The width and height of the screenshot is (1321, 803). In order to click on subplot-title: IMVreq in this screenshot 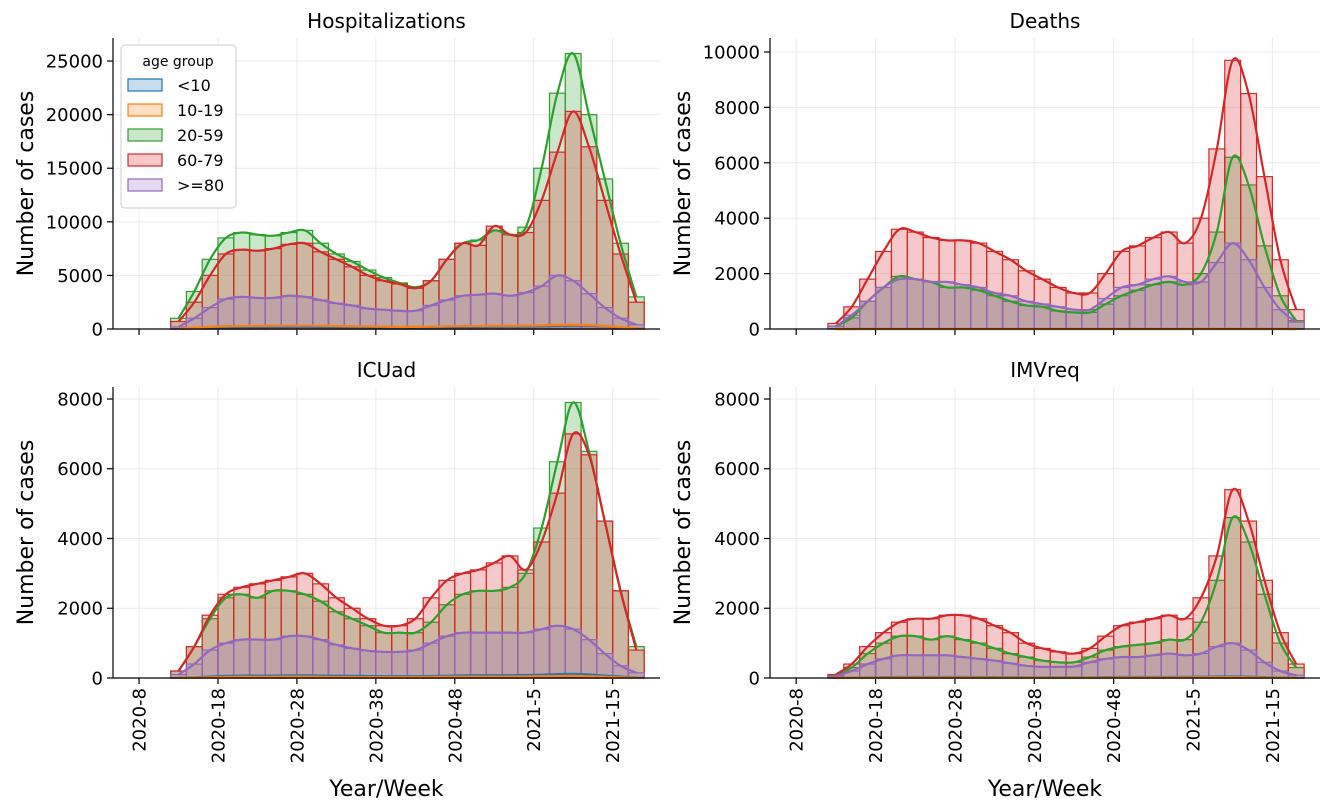, I will do `click(1045, 370)`.